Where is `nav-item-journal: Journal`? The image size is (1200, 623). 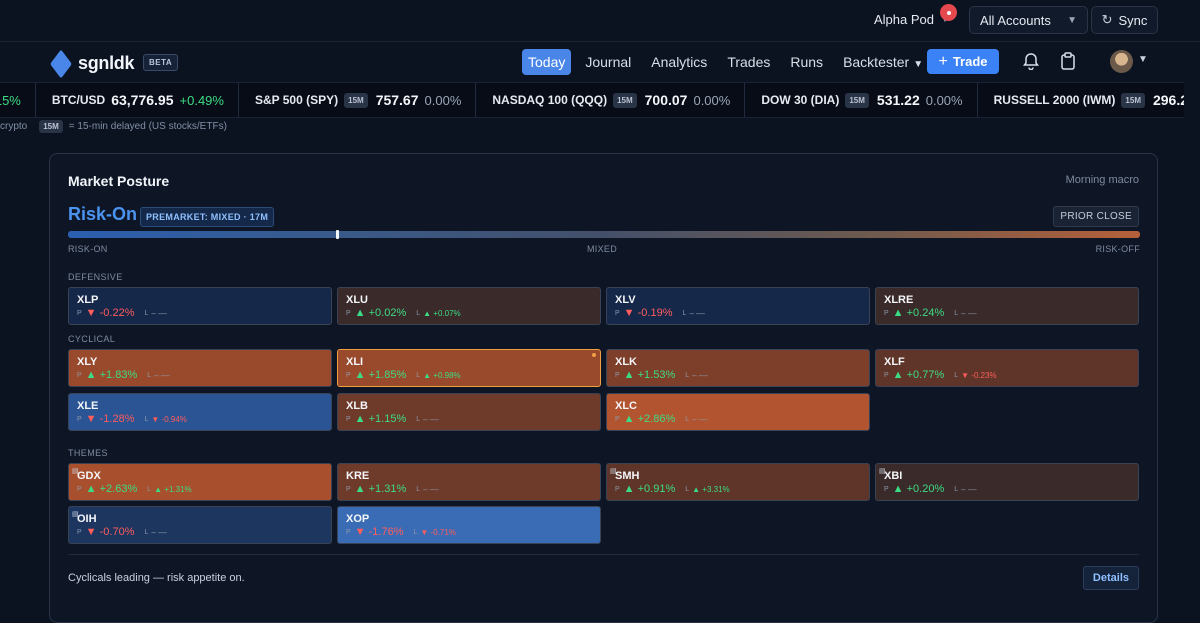 nav-item-journal: Journal is located at coordinates (608, 62).